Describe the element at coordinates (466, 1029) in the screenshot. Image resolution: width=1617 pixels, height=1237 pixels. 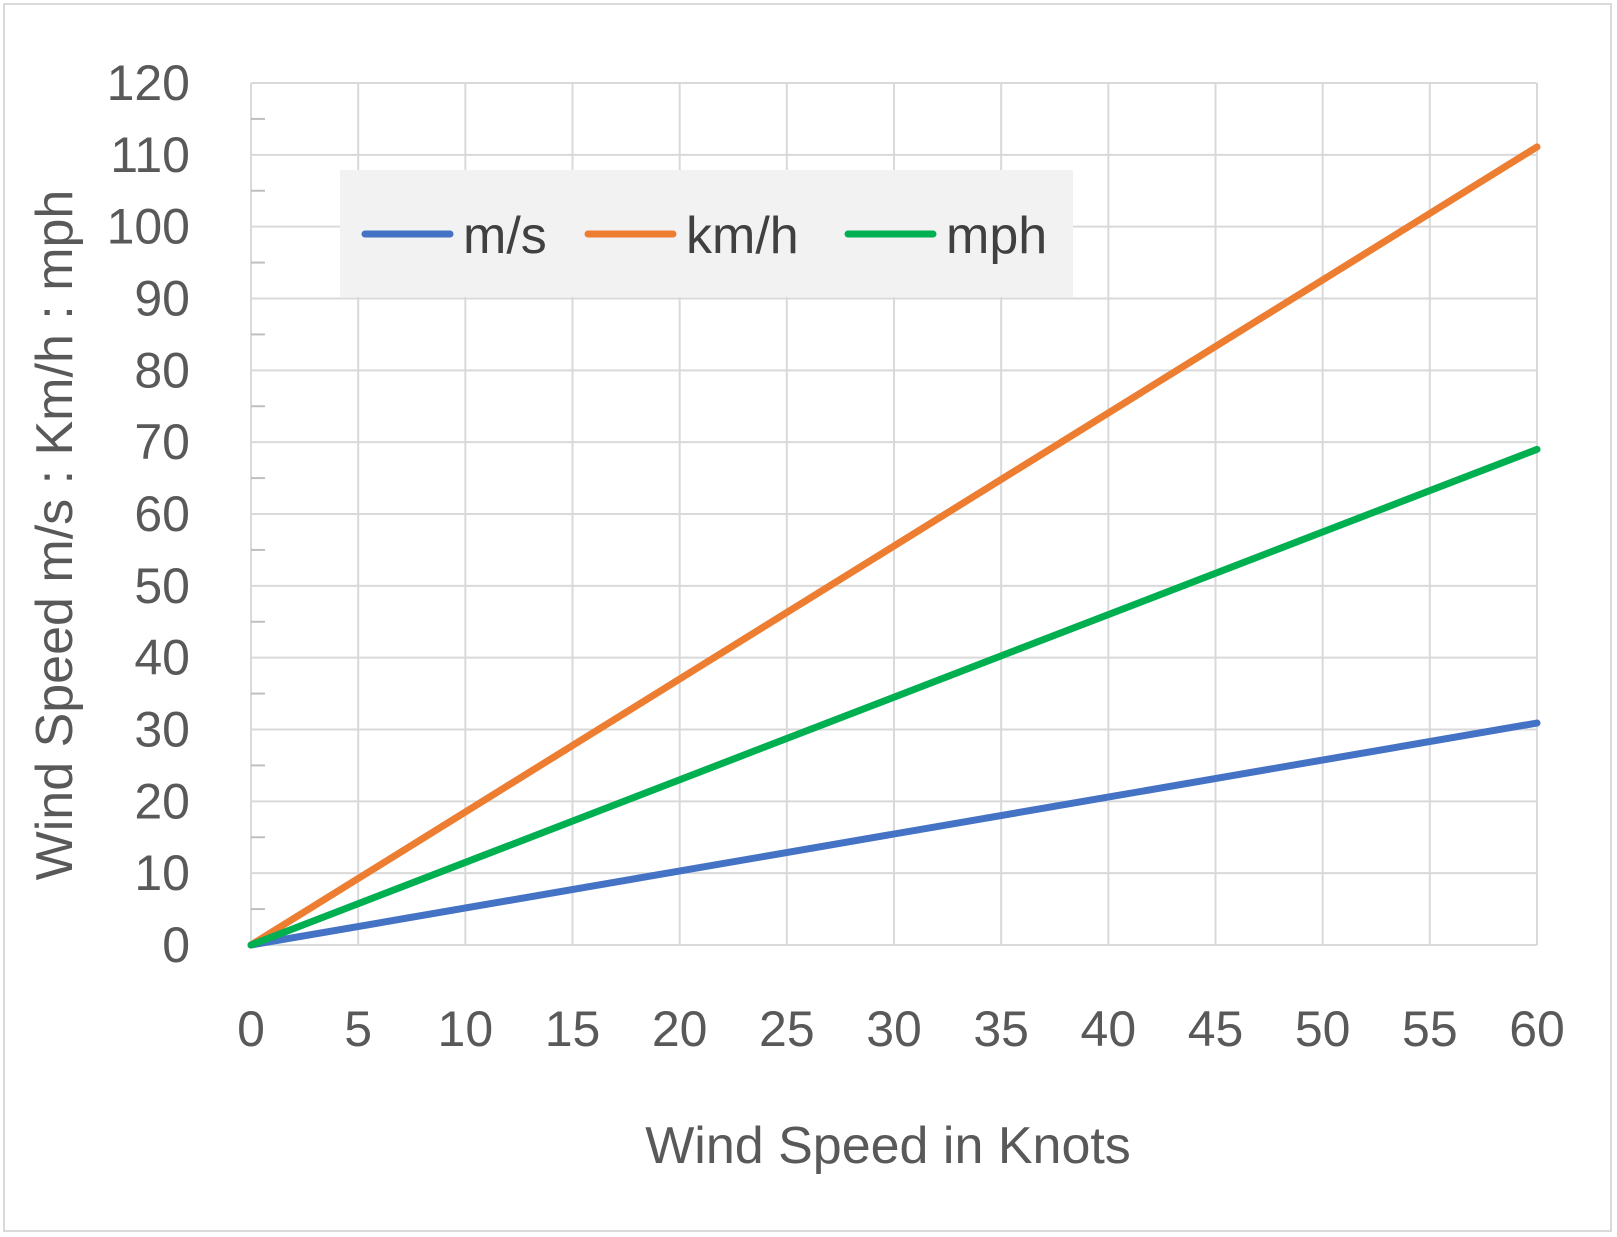
I see `x-tick-label: 10` at that location.